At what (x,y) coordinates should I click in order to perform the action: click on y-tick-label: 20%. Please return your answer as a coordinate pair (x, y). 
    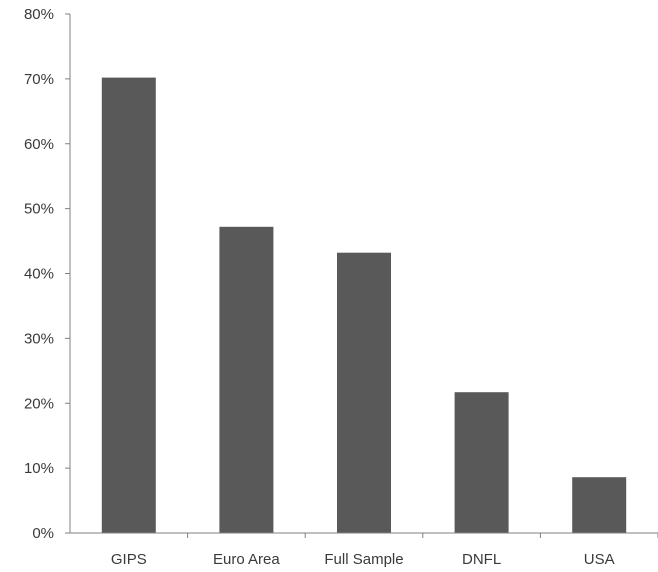
    Looking at the image, I should click on (39, 403).